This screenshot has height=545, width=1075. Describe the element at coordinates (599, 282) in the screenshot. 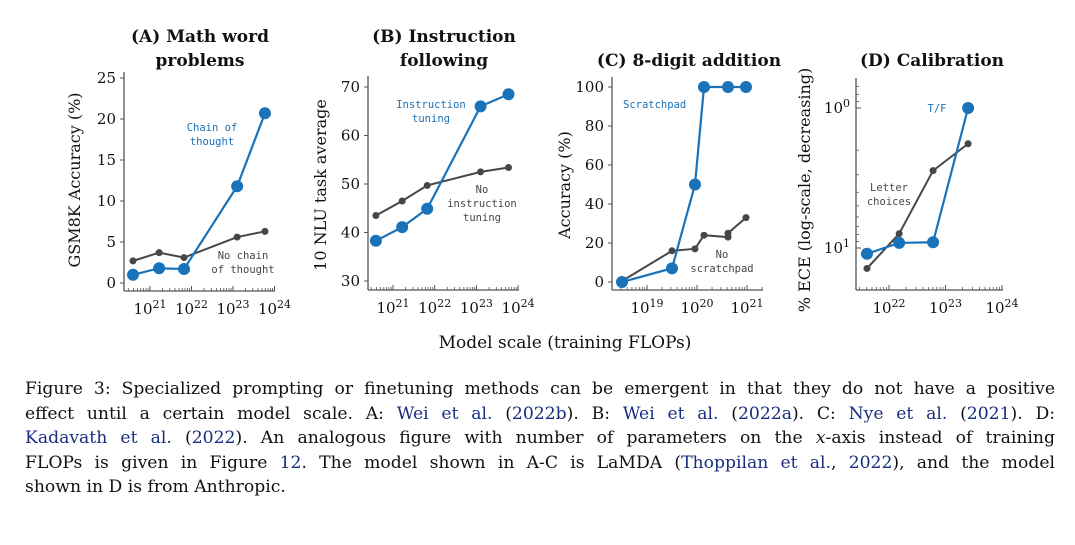

I see `y-tick-label: 0` at that location.